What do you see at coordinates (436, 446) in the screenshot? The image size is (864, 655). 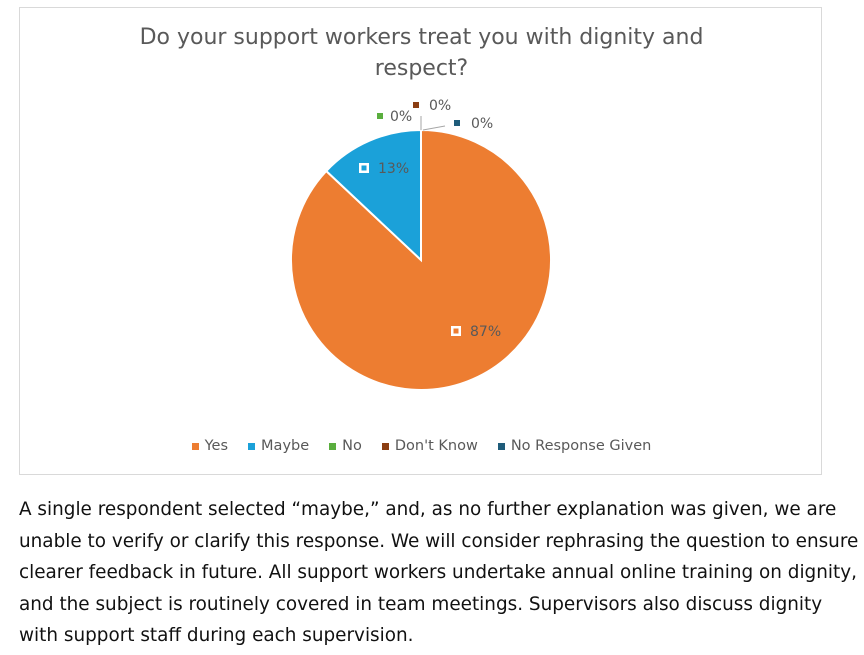 I see `legend-label-dont-know: Don't Know` at bounding box center [436, 446].